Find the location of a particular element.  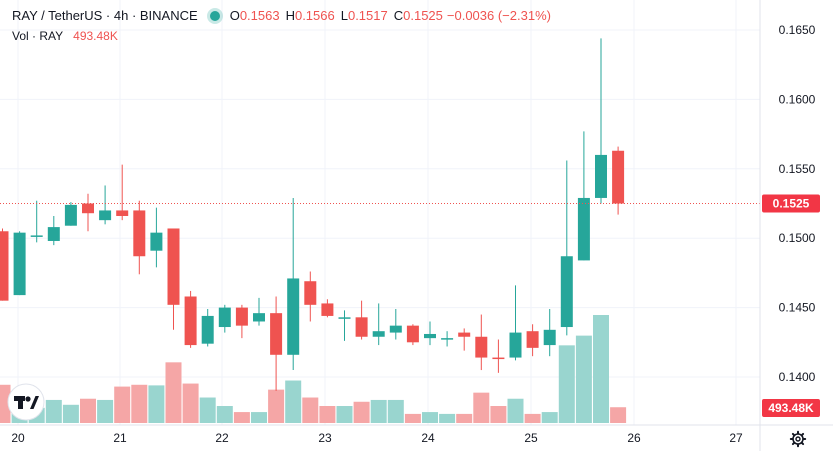

volume-value: 493.48K is located at coordinates (95, 36).